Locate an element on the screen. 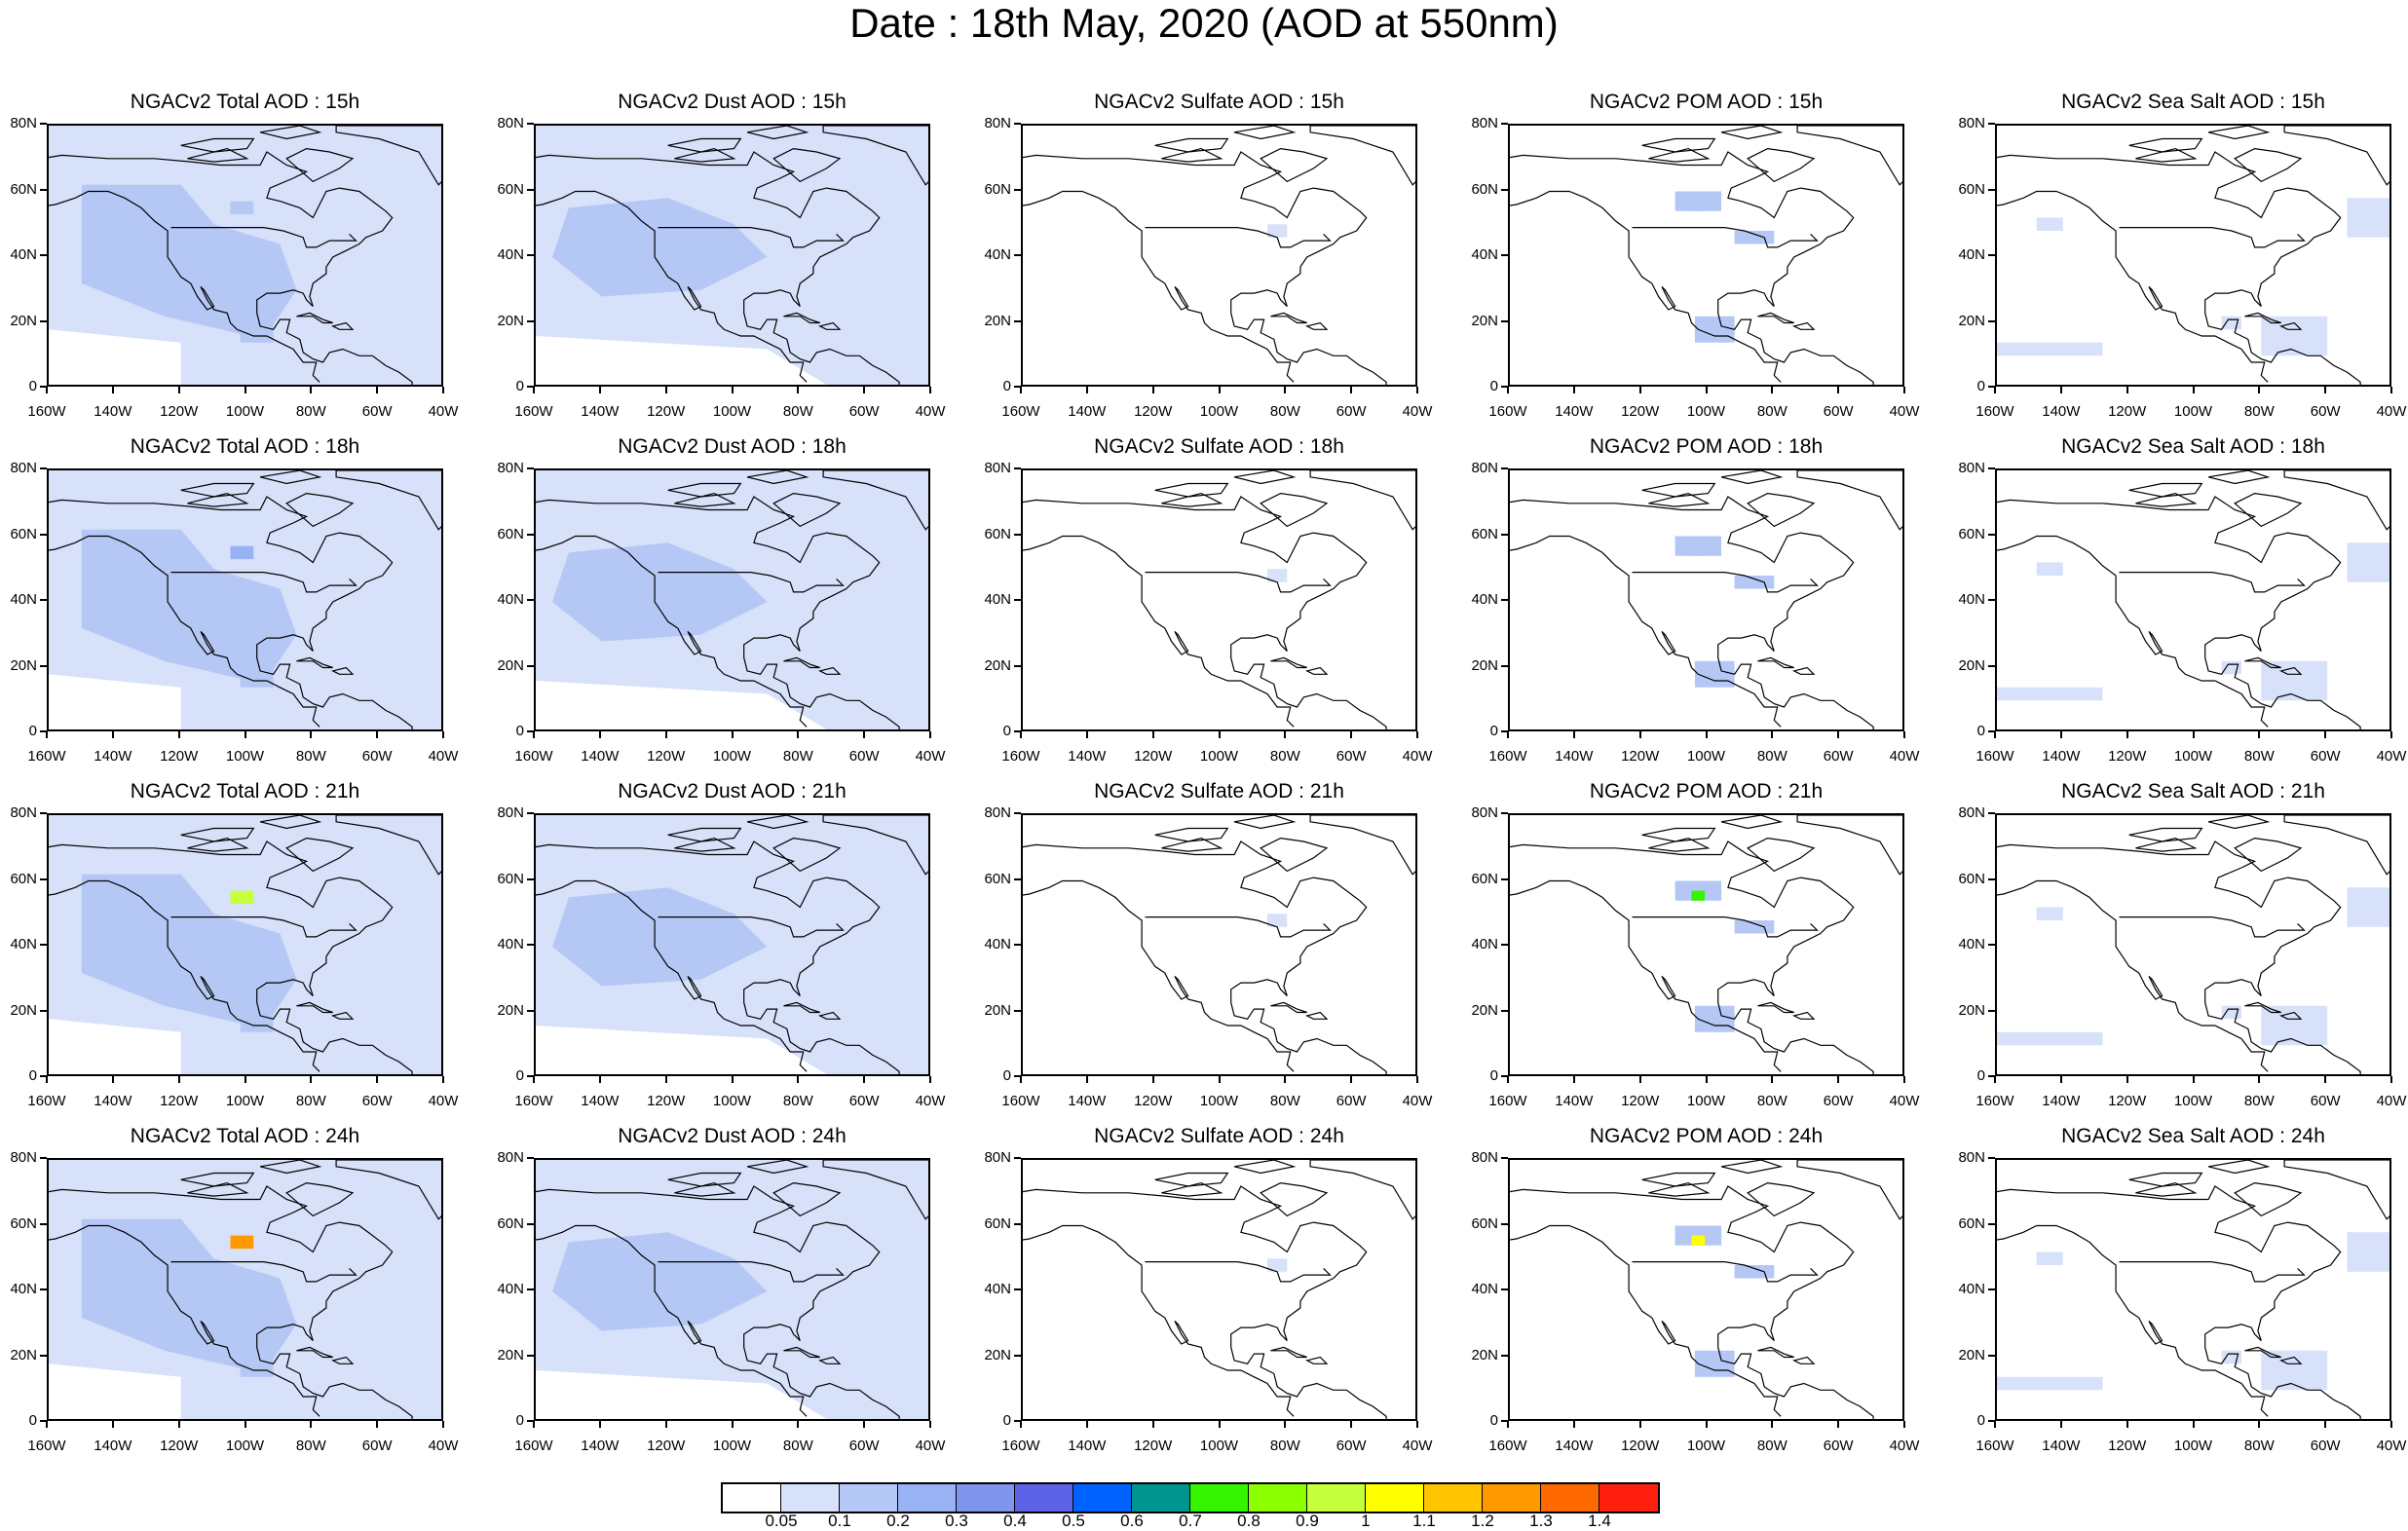  colorbar-swatch is located at coordinates (1336, 1498).